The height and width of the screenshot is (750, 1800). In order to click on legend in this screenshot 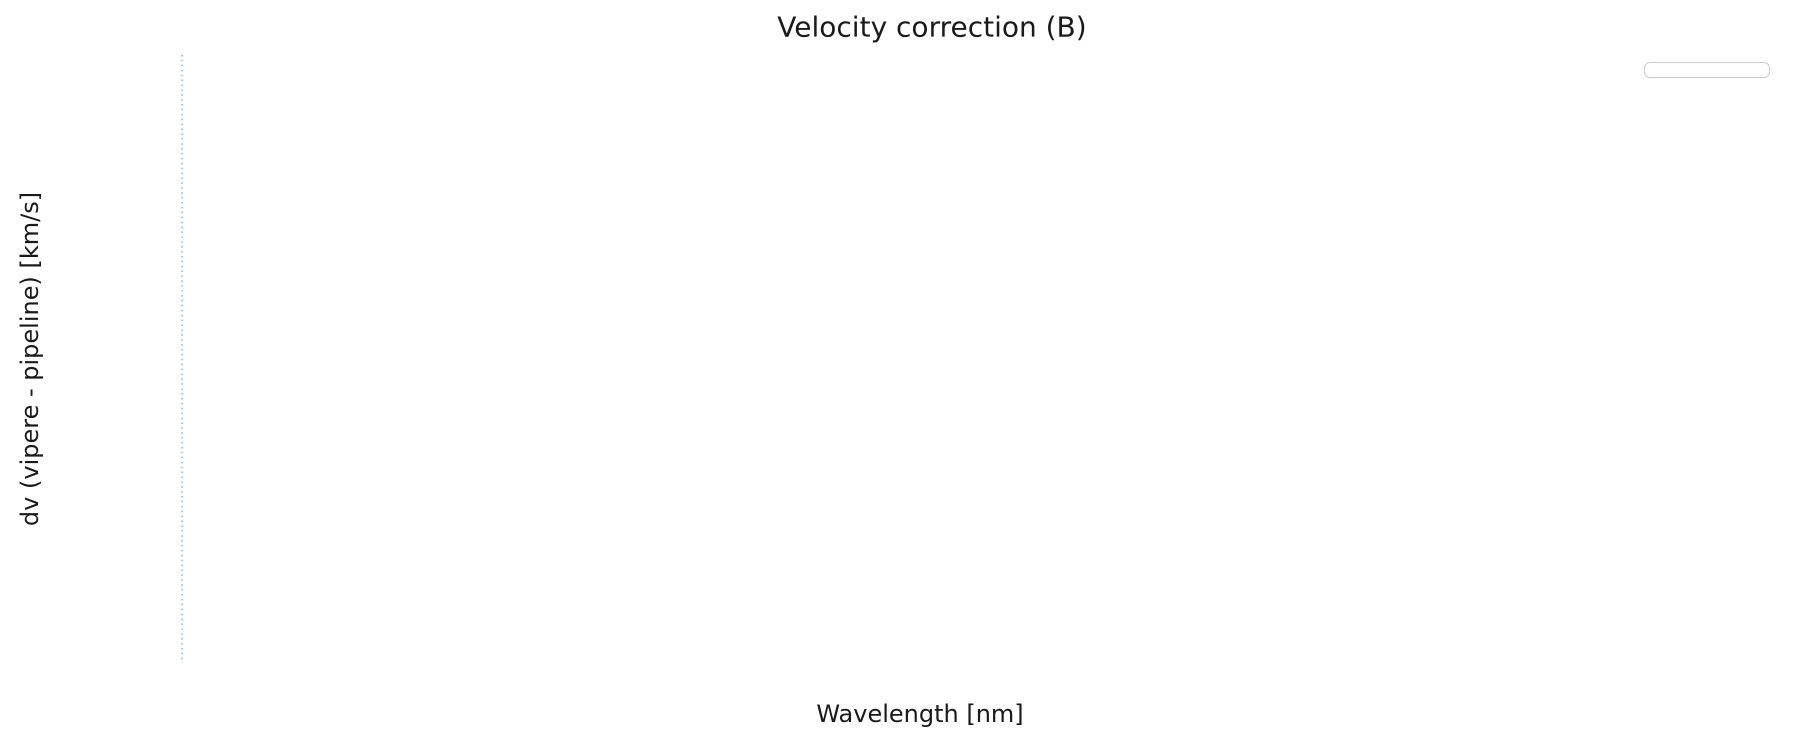, I will do `click(1707, 70)`.